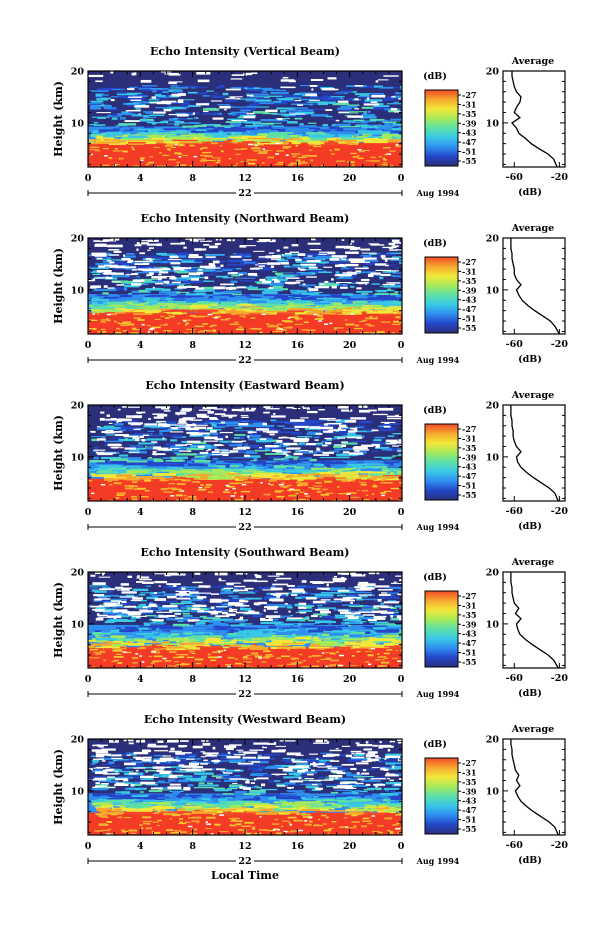  I want to click on x-tick-label: 8, so click(192, 345).